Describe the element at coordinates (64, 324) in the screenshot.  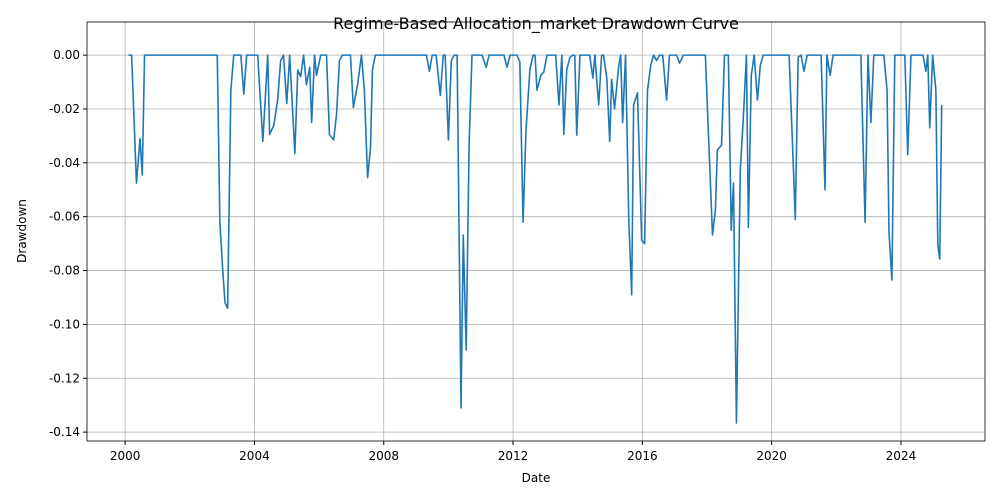
I see `y-tick-label: -0.10` at that location.